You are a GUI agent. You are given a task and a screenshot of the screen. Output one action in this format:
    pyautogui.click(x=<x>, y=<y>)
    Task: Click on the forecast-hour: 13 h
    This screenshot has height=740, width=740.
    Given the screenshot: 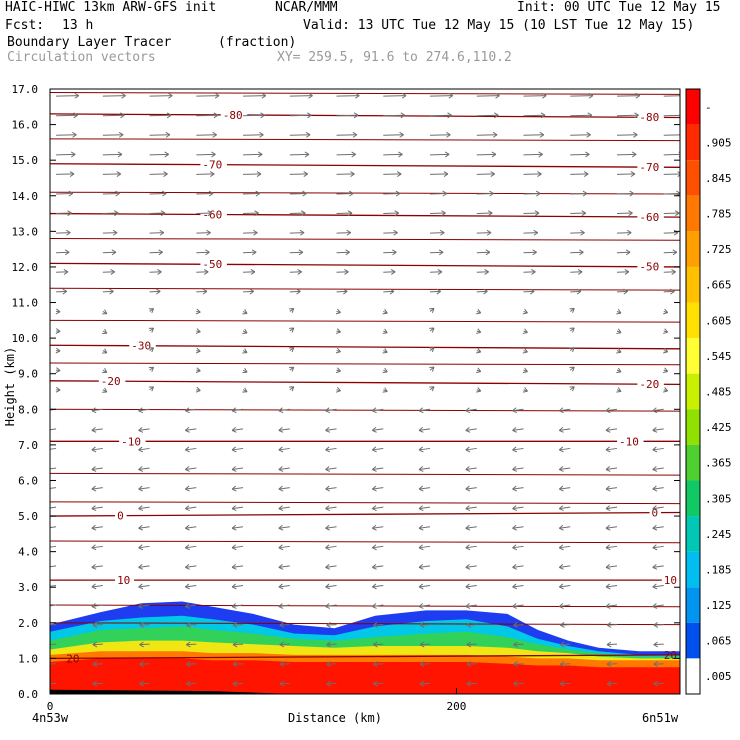 What is the action you would take?
    pyautogui.click(x=78, y=25)
    